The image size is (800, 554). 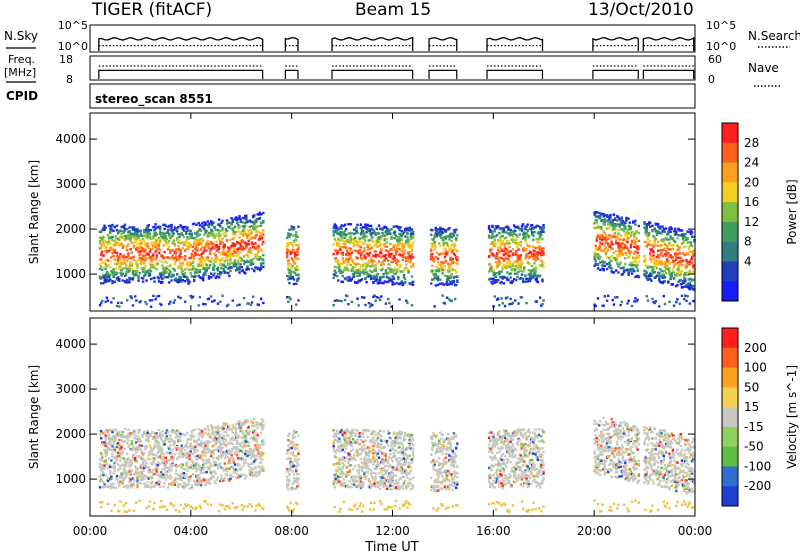 What do you see at coordinates (715, 59) in the screenshot?
I see `nave-tick-top: 60` at bounding box center [715, 59].